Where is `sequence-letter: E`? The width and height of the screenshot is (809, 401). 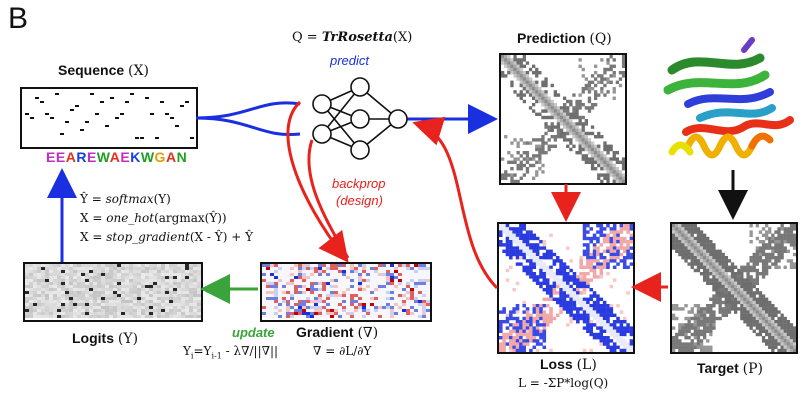 sequence-letter: E is located at coordinates (125, 157).